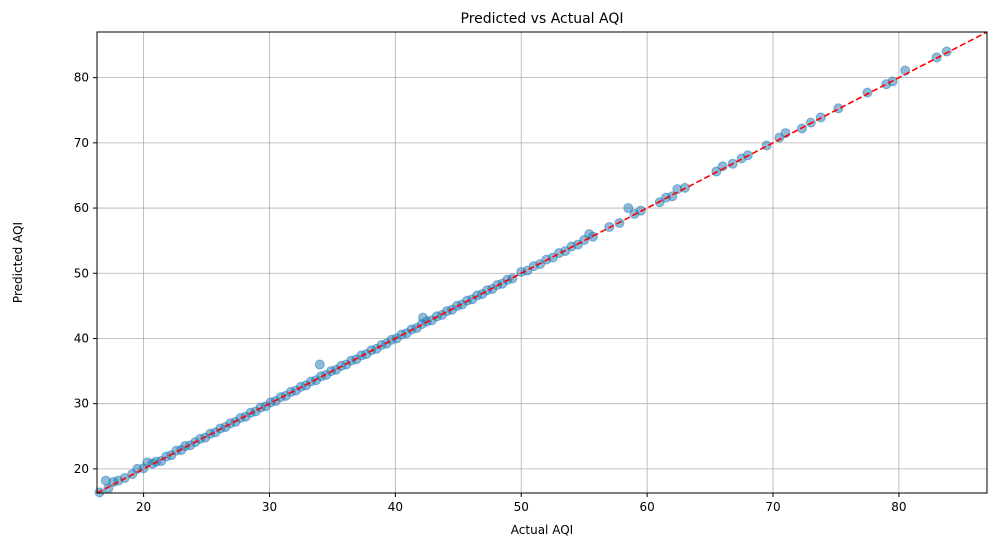 The image size is (996, 551). What do you see at coordinates (542, 19) in the screenshot?
I see `chart-title: Predicted vs Actual AQI` at bounding box center [542, 19].